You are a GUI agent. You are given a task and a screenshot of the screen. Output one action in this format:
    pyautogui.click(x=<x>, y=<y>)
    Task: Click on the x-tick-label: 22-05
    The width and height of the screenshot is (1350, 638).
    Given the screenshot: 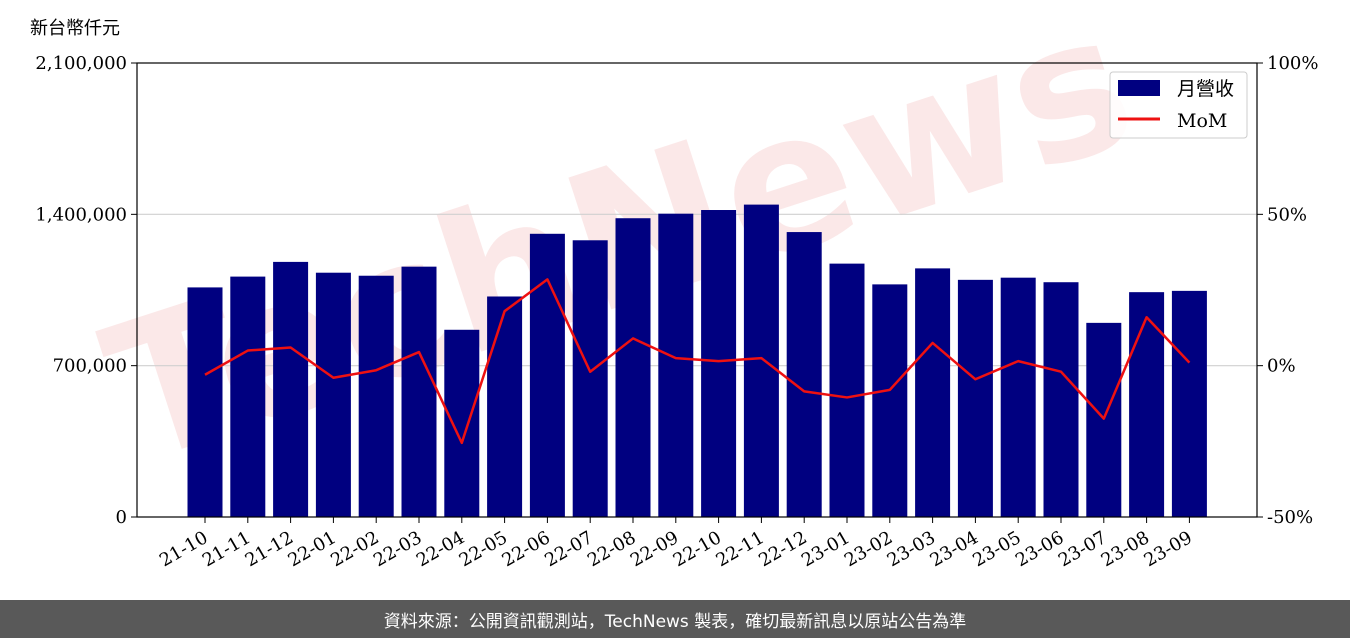 What is the action you would take?
    pyautogui.click(x=483, y=549)
    